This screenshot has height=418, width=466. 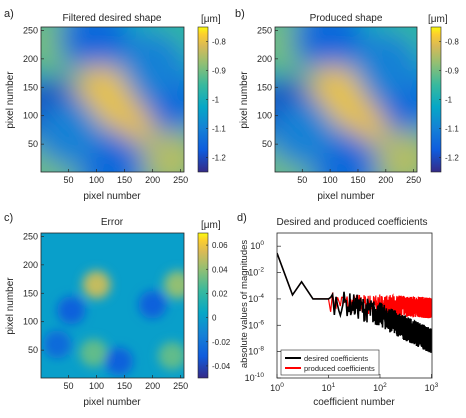 I want to click on colorbar-ticks-b: -0.8 -0.9 -1 -1.1 -1.2, so click(x=449, y=100).